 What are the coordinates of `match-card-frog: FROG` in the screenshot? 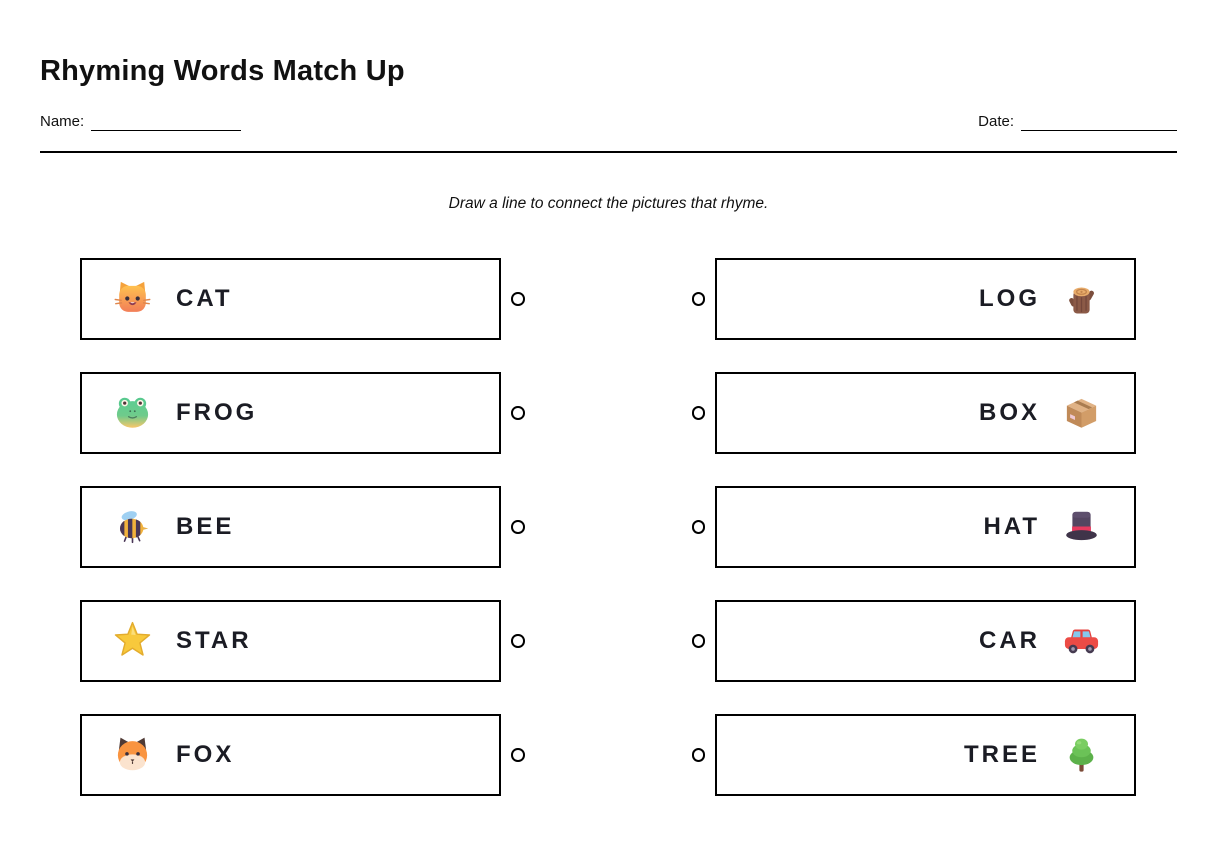 It's located at (290, 412).